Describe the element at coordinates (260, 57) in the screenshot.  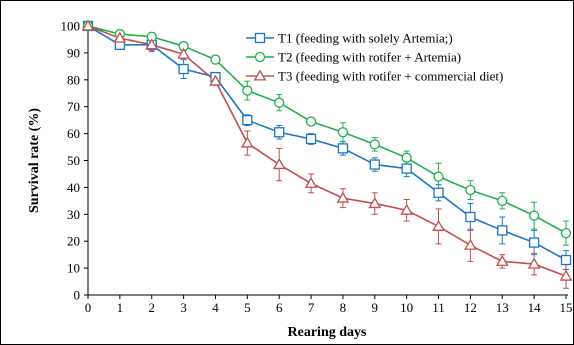
I see `legend-marker-t2` at that location.